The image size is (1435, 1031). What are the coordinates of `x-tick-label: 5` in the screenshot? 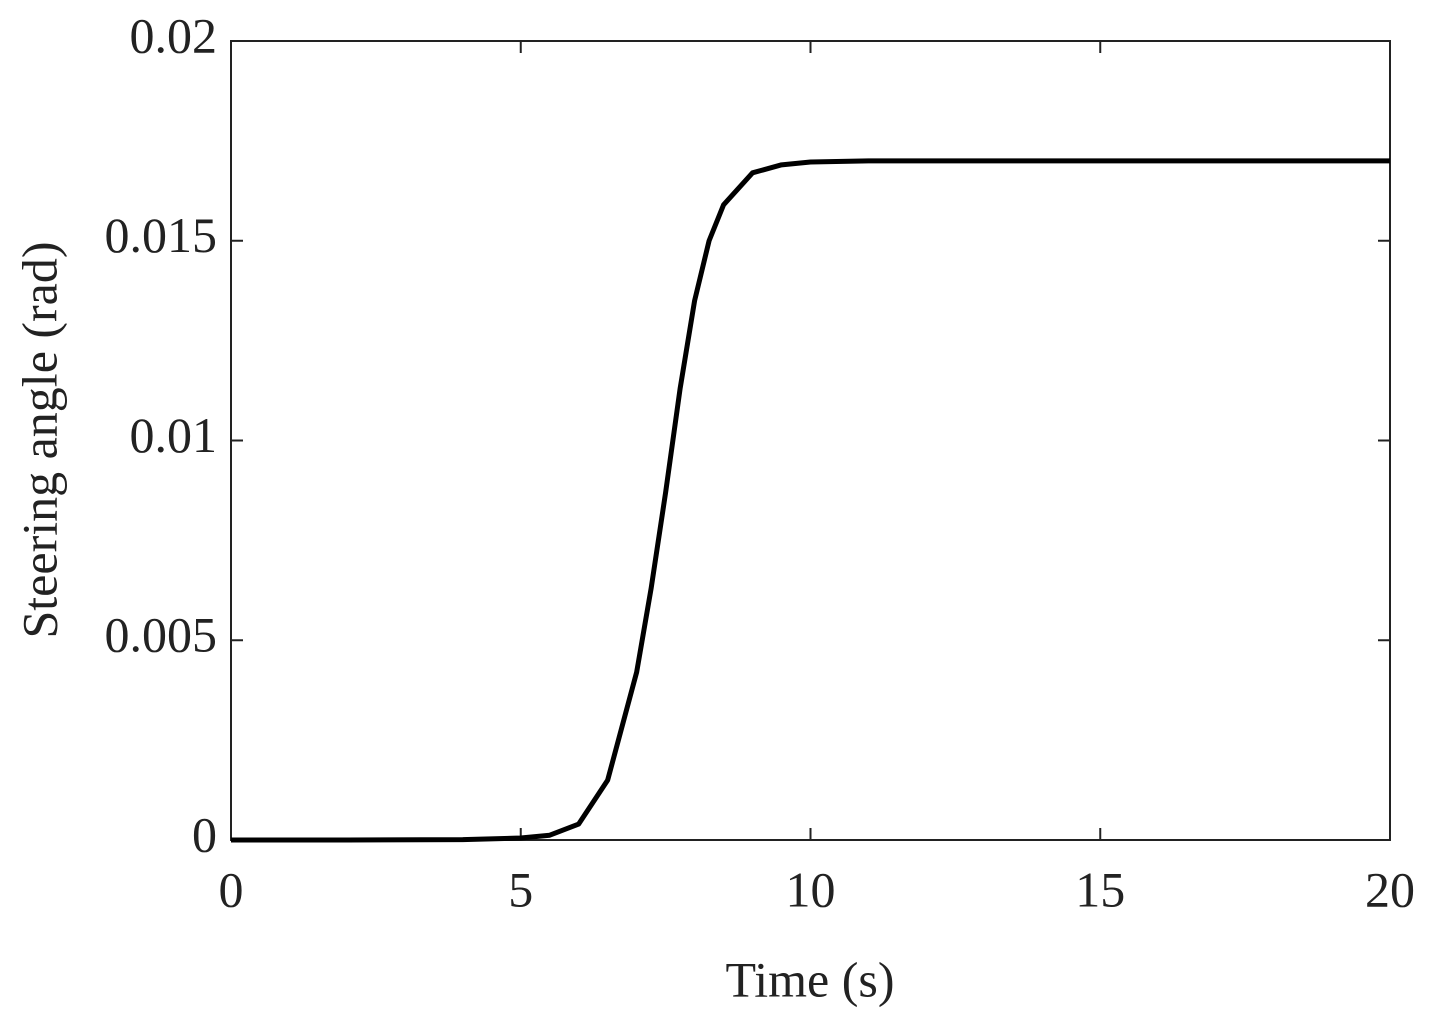 It's located at (520, 889).